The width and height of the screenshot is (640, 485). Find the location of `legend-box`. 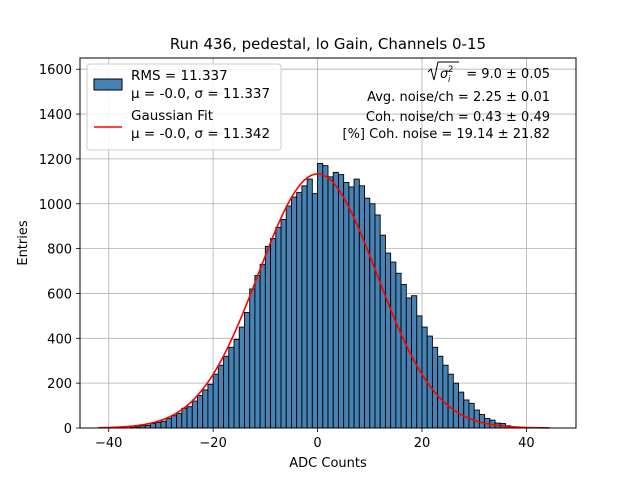

legend-box is located at coordinates (184, 107).